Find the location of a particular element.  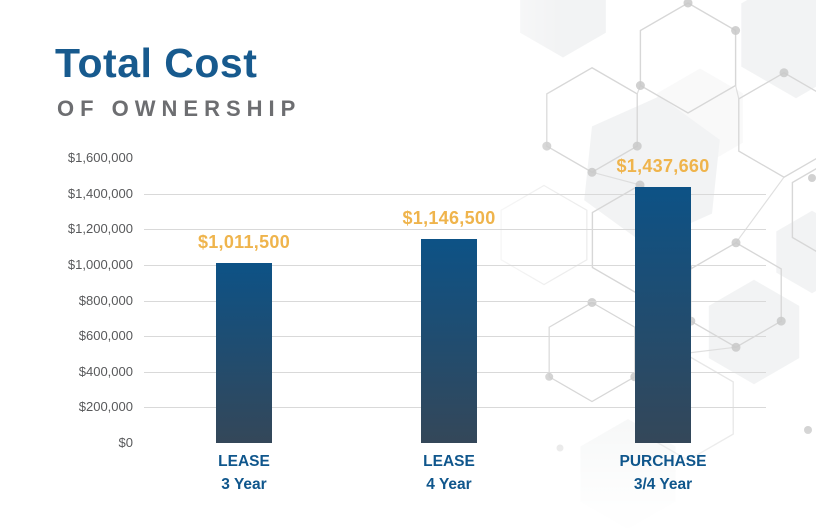

y-axis-tick-label: $1,000,000 is located at coordinates (100, 264).